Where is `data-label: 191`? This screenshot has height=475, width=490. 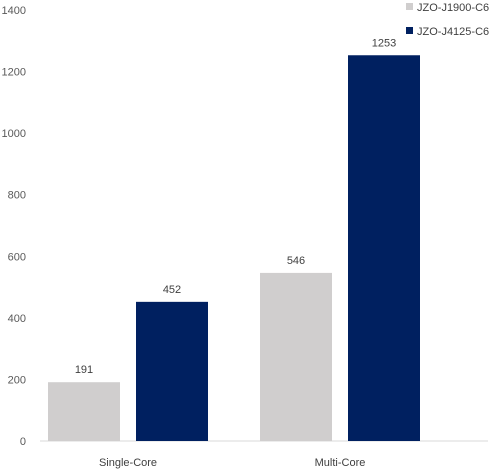
data-label: 191 is located at coordinates (84, 370).